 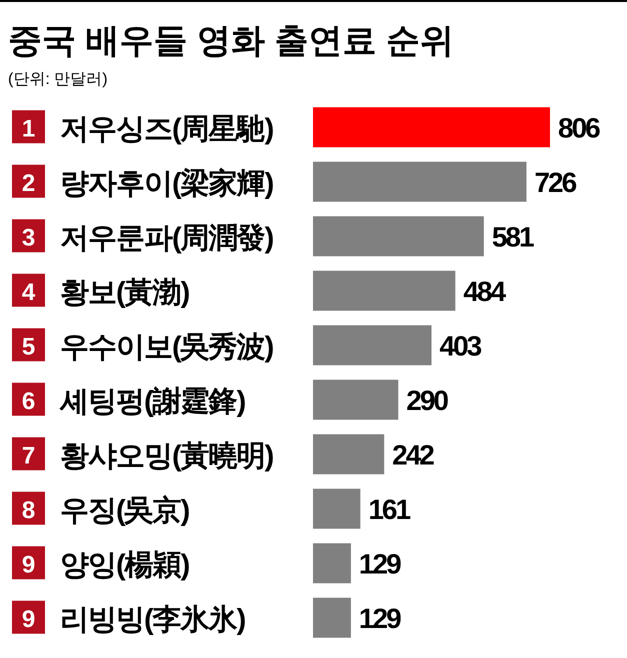 What do you see at coordinates (29, 456) in the screenshot?
I see `text: 7` at bounding box center [29, 456].